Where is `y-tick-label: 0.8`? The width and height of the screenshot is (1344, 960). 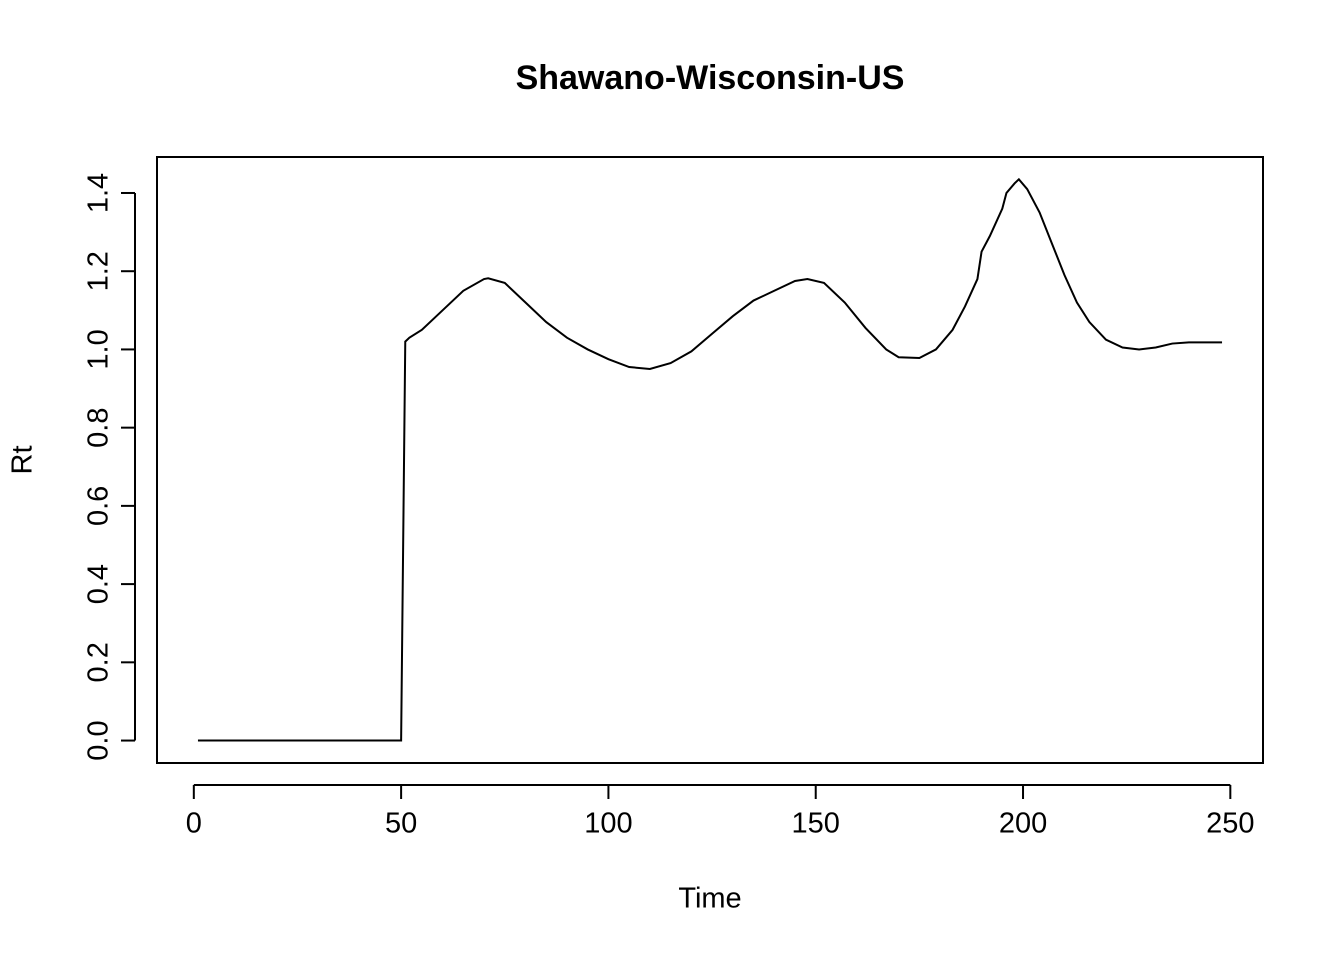
y-tick-label: 0.8 is located at coordinates (99, 427).